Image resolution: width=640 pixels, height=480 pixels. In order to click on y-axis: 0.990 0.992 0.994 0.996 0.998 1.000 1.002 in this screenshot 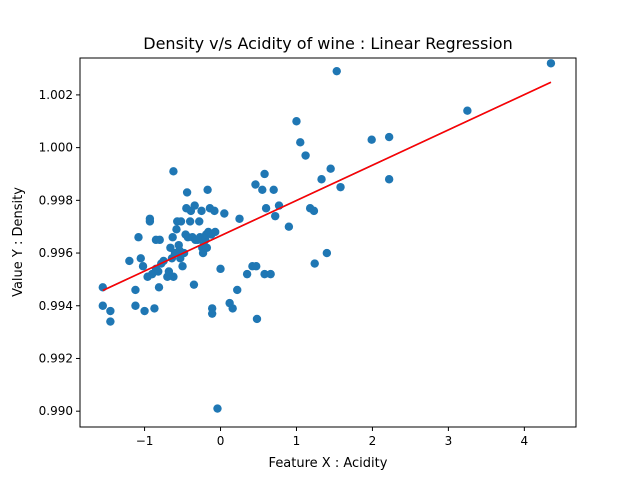, I will do `click(59, 253)`.